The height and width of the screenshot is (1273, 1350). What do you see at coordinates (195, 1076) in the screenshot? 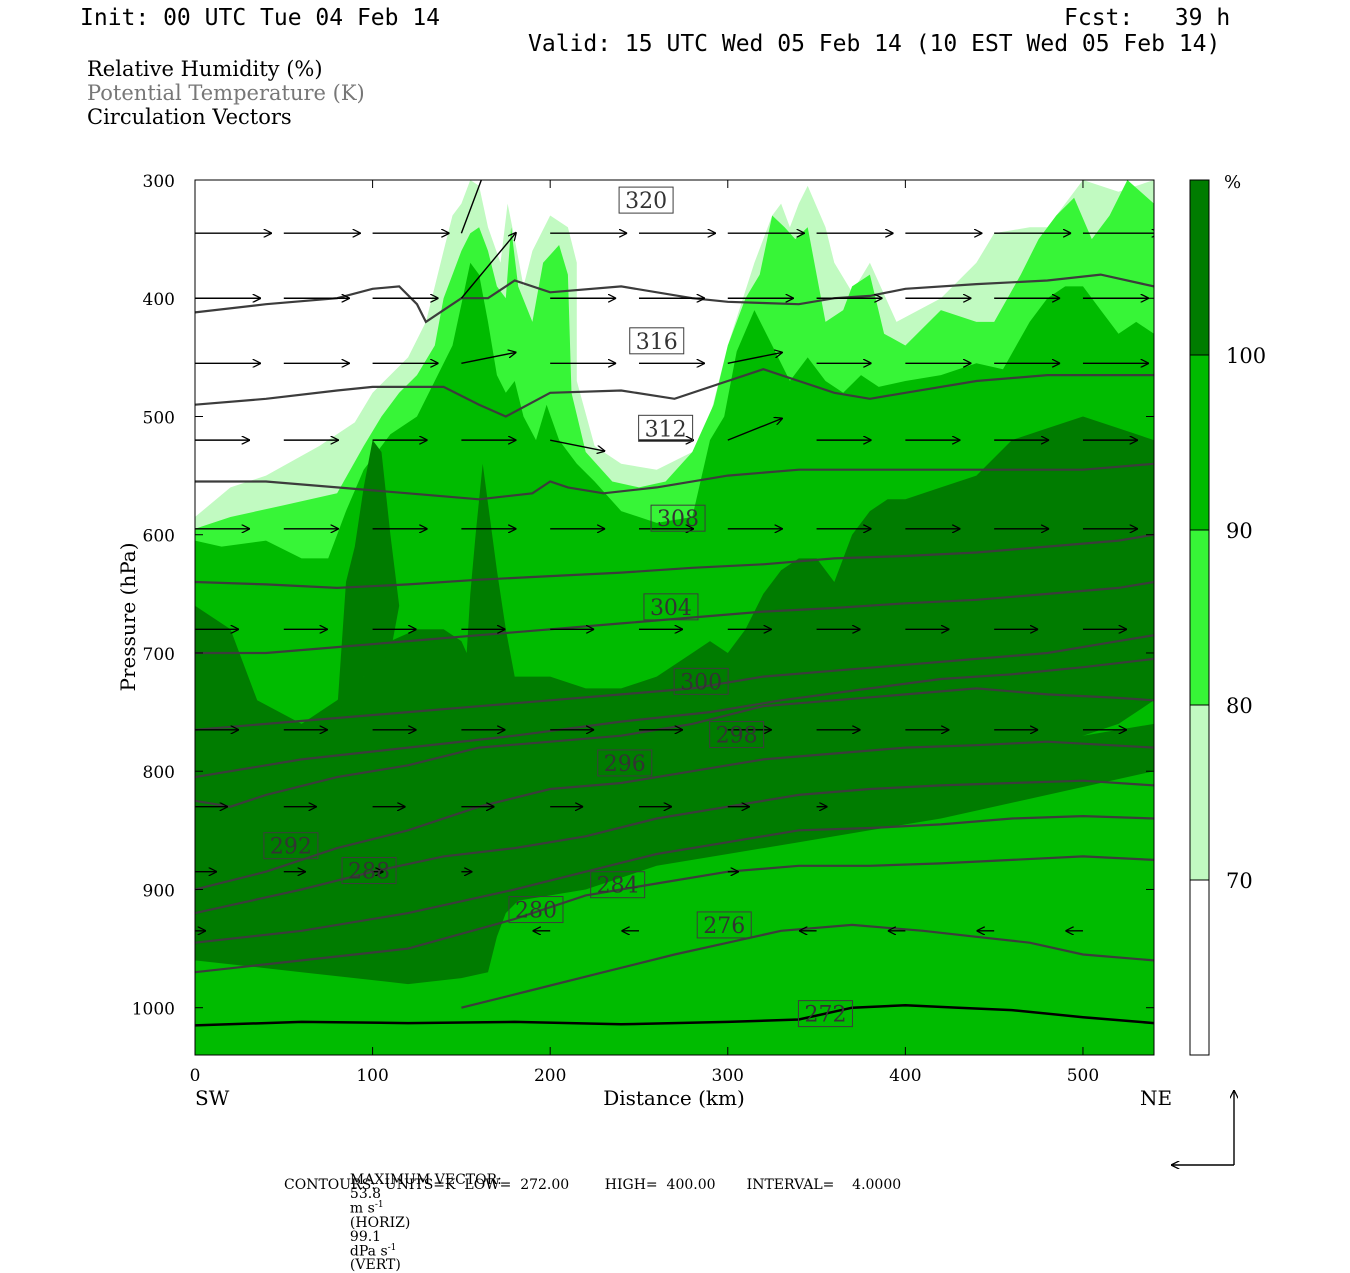
I see `x-tick-label: 0` at bounding box center [195, 1076].